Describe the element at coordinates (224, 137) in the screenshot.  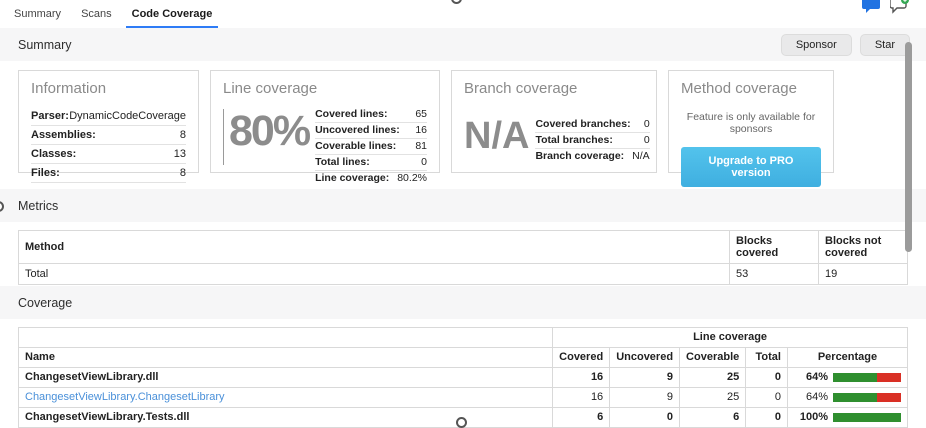
I see `line-coverage-accent-bar` at that location.